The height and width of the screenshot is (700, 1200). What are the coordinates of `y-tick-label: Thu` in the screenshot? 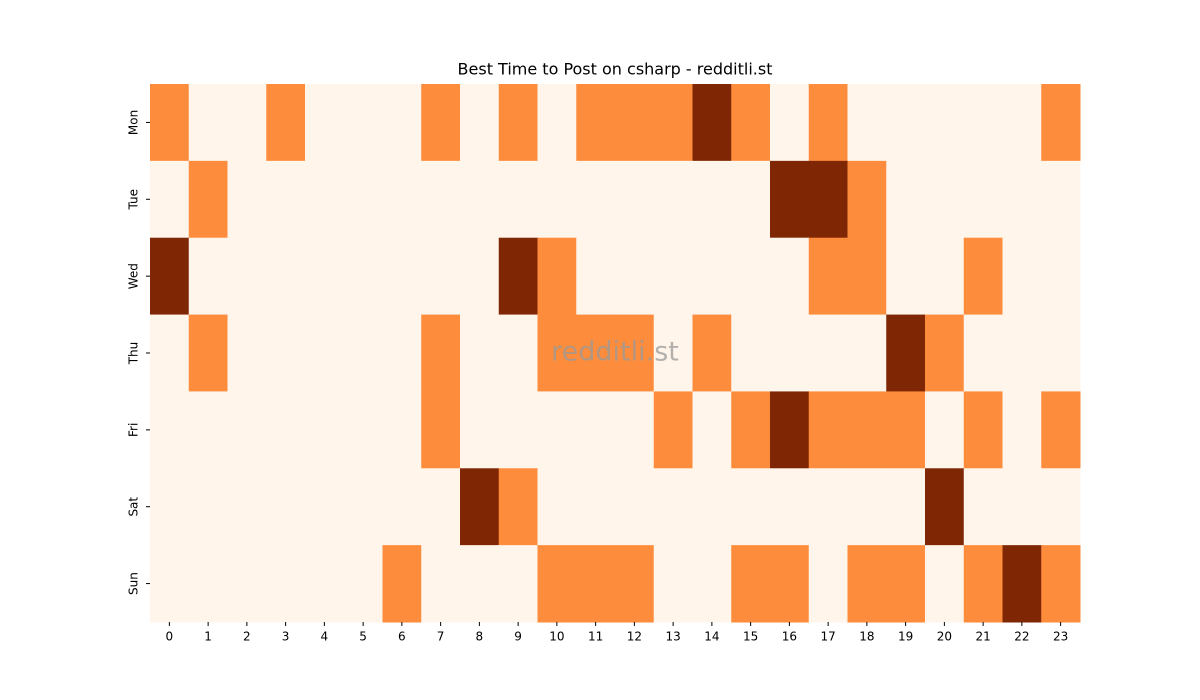 It's located at (134, 354).